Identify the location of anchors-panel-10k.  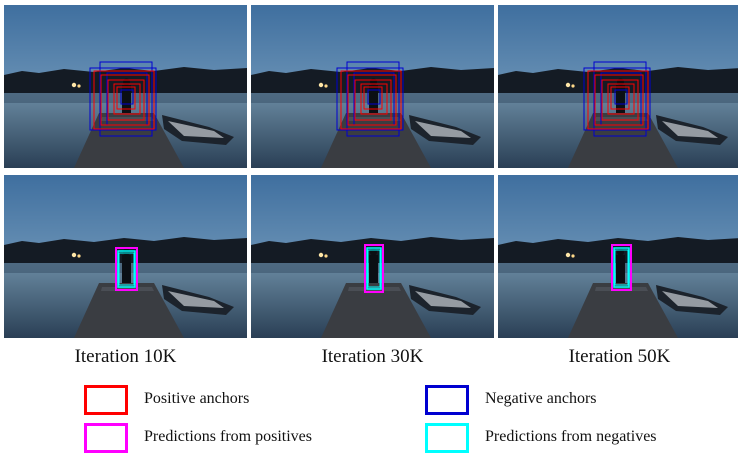
(125, 86).